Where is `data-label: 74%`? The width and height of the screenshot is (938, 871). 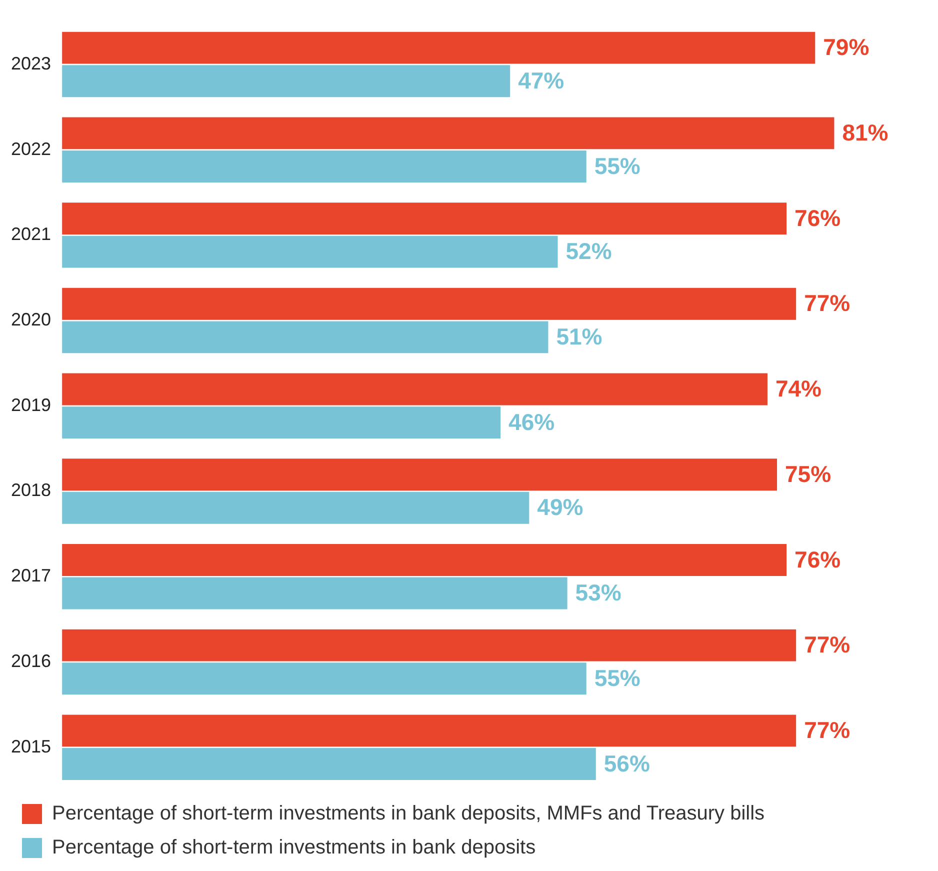
data-label: 74% is located at coordinates (798, 389).